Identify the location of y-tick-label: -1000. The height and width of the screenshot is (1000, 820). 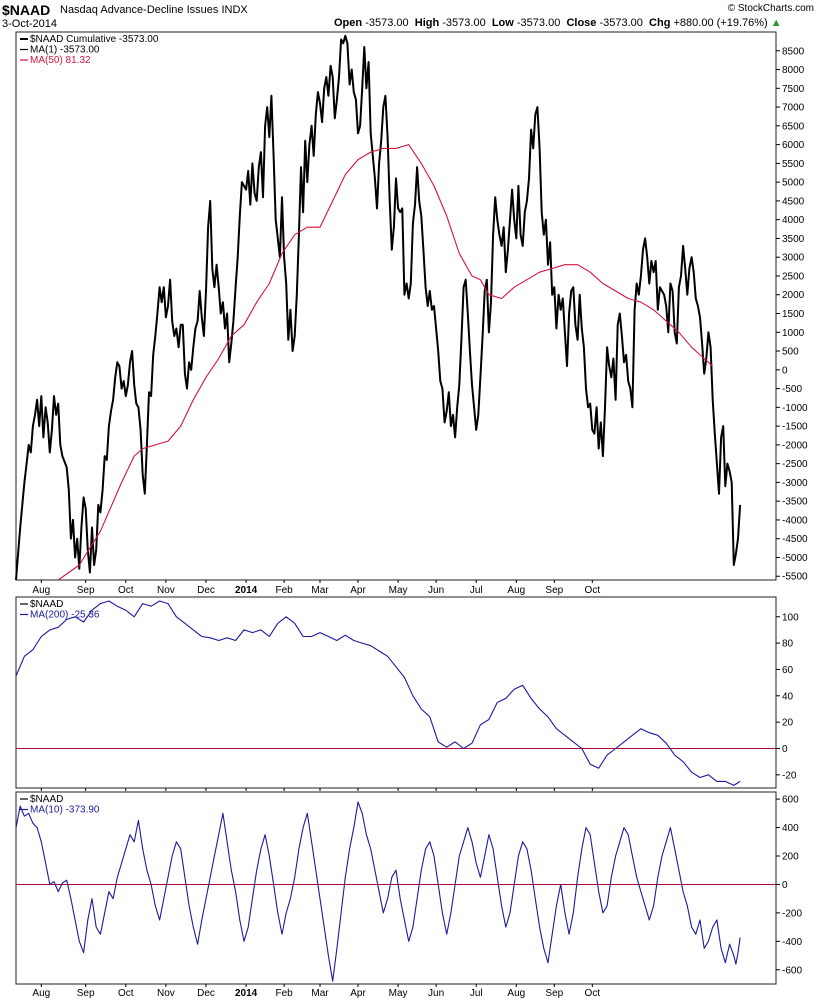
(795, 408).